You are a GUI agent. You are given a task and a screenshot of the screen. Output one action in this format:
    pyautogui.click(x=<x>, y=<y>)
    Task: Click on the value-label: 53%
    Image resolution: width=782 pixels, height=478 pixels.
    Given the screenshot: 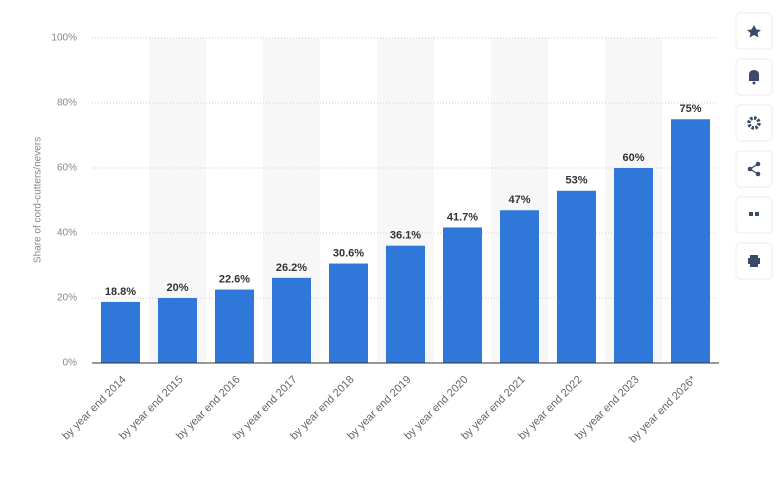 What is the action you would take?
    pyautogui.click(x=576, y=181)
    